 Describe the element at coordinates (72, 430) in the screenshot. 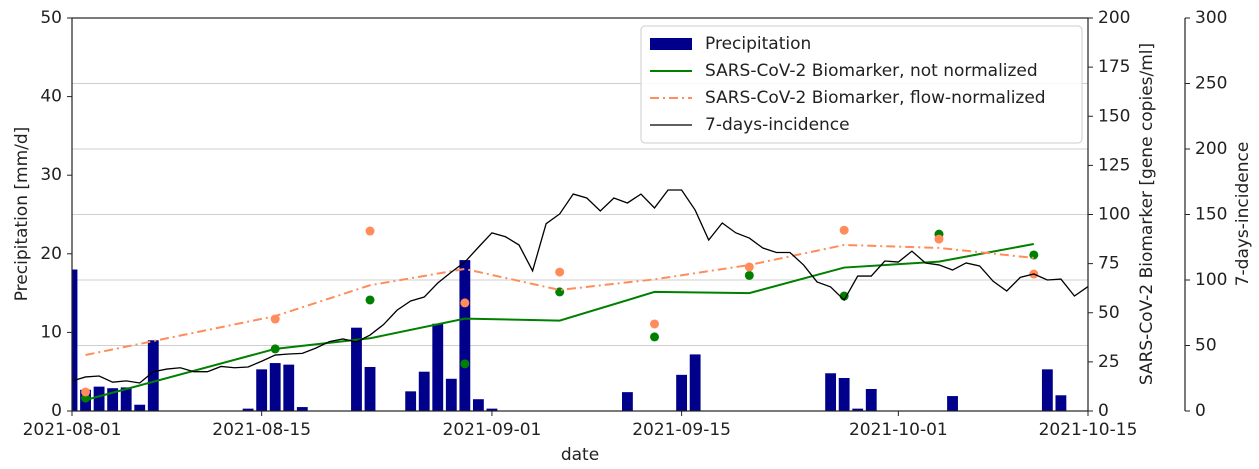

I see `x-tick-label: 2021-08-01` at that location.